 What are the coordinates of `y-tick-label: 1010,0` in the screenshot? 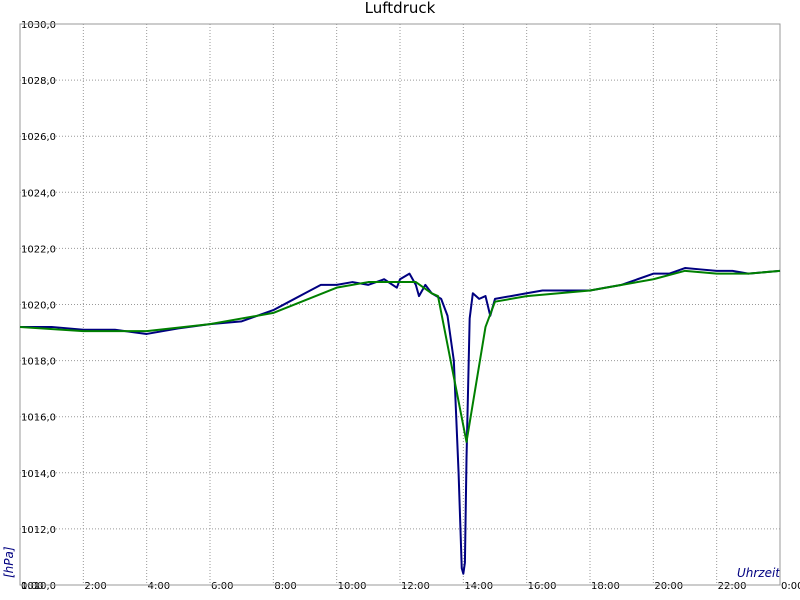 It's located at (38, 586).